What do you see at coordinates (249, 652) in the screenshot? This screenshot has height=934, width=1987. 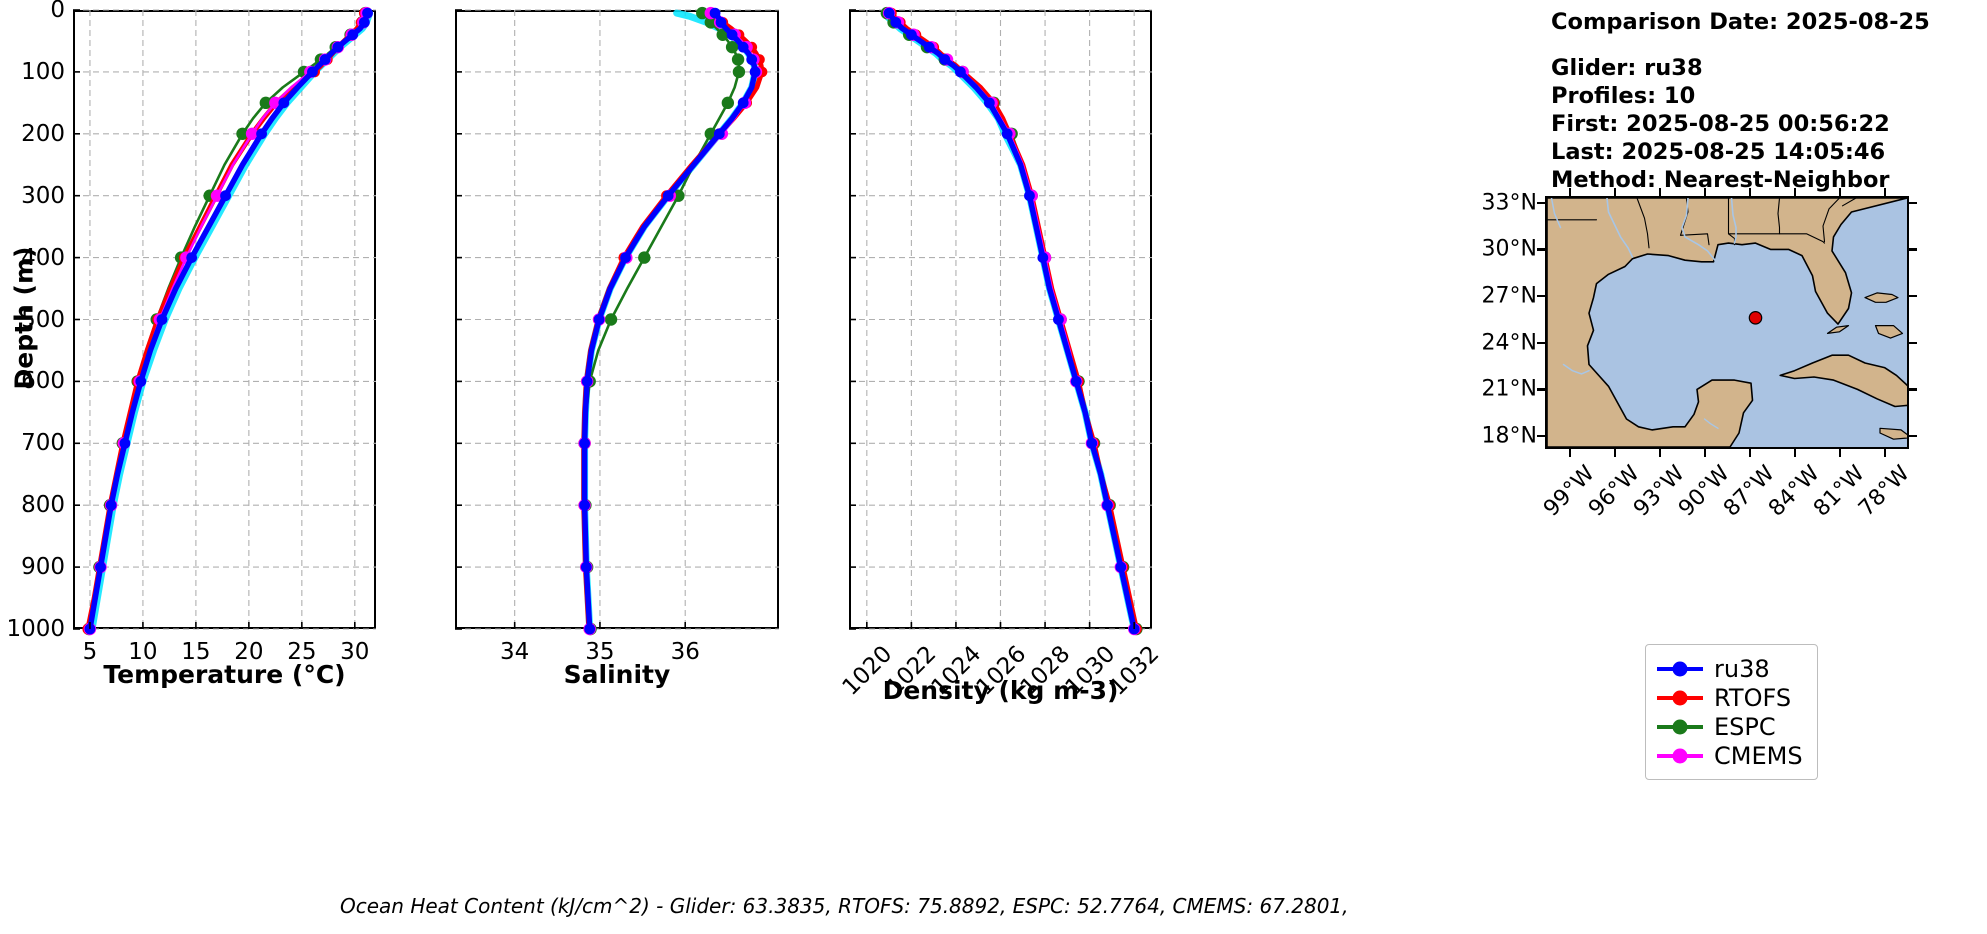 I see `temperature-tick-label: 20` at bounding box center [249, 652].